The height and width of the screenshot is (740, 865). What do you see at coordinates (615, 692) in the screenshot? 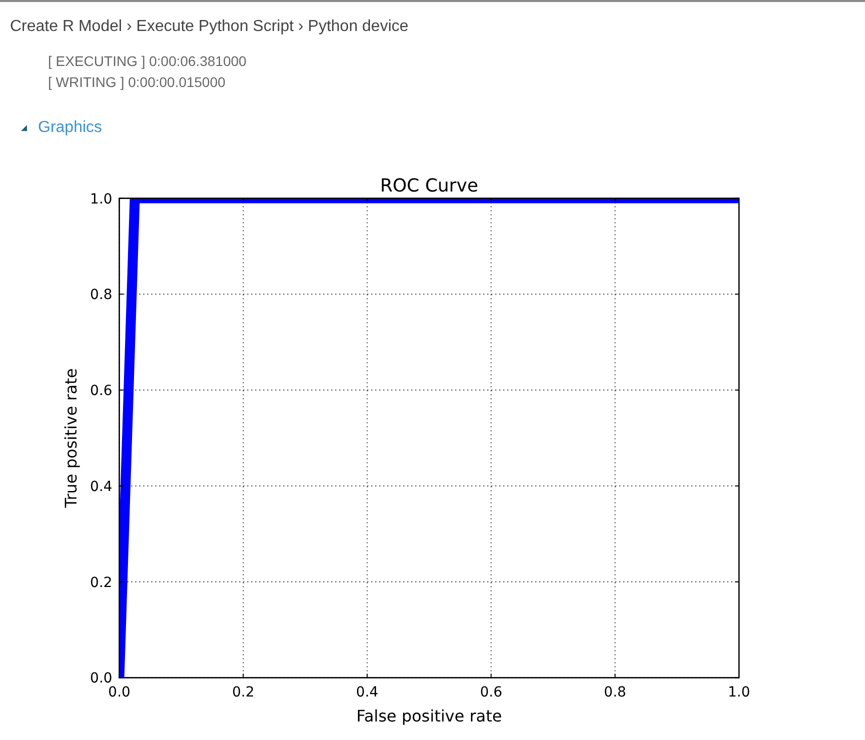
I see `x-tick-label: 0.8` at bounding box center [615, 692].